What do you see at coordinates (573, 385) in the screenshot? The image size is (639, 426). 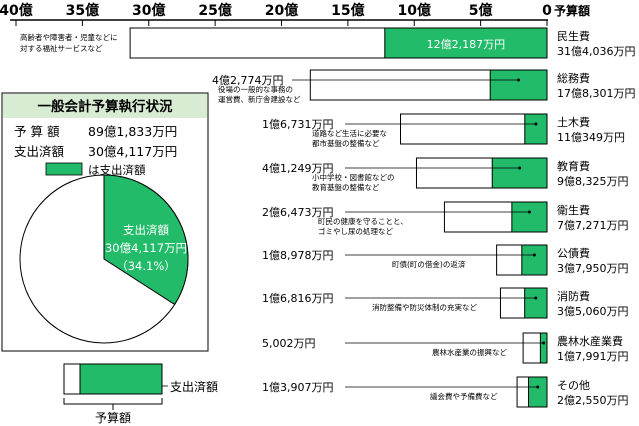 I see `category-name: その他` at bounding box center [573, 385].